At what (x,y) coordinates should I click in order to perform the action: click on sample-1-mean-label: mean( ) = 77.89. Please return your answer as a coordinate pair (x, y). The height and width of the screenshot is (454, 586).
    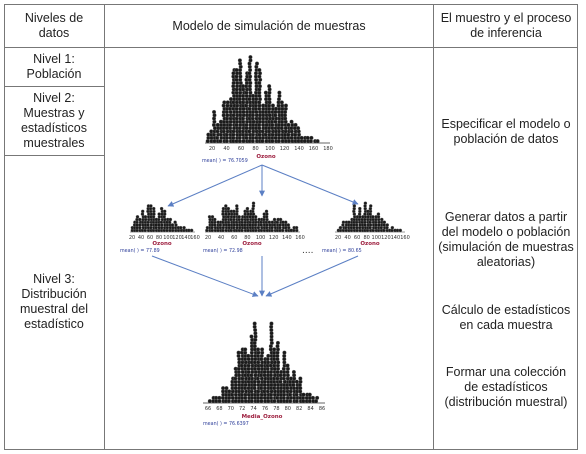
    Looking at the image, I should click on (140, 251).